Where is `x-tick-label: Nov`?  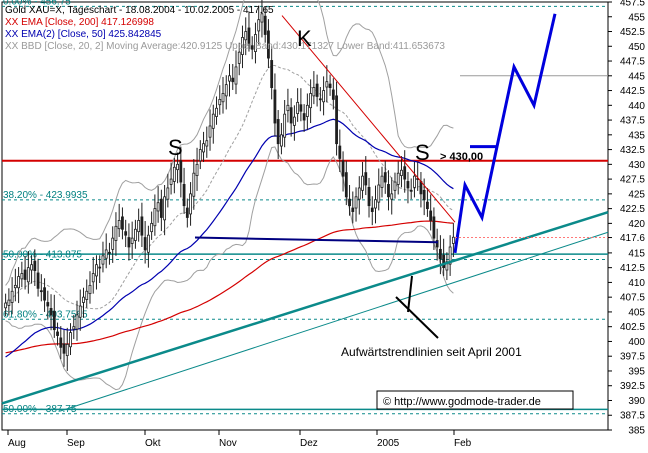
x-tick-label: Nov is located at coordinates (228, 443).